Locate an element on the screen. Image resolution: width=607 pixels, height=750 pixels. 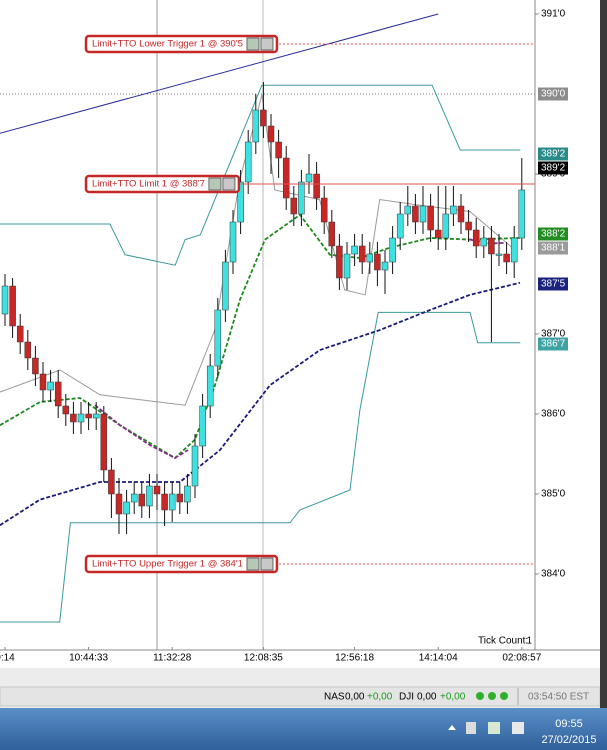
x-tick-label: 10:44:33 is located at coordinates (88, 658).